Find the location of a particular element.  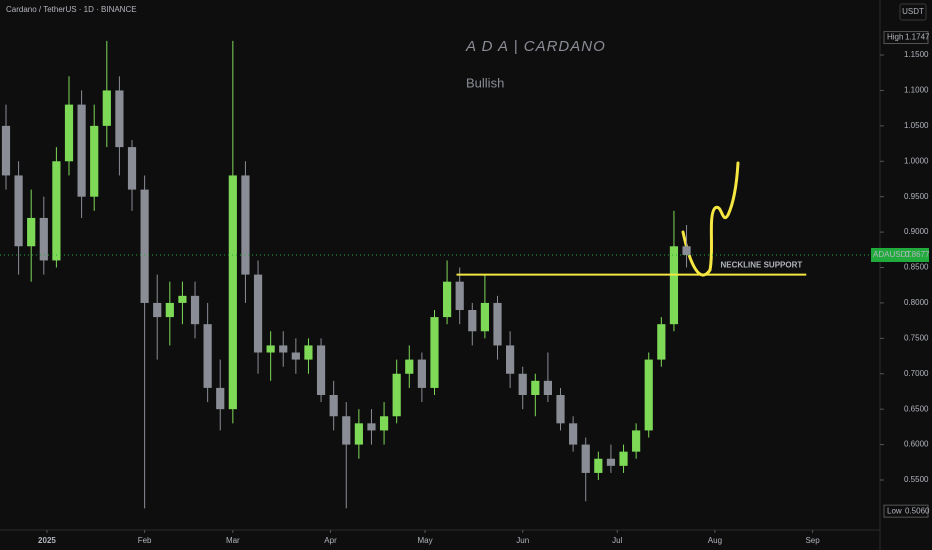

chart-subtitle: Bullish is located at coordinates (485, 82).